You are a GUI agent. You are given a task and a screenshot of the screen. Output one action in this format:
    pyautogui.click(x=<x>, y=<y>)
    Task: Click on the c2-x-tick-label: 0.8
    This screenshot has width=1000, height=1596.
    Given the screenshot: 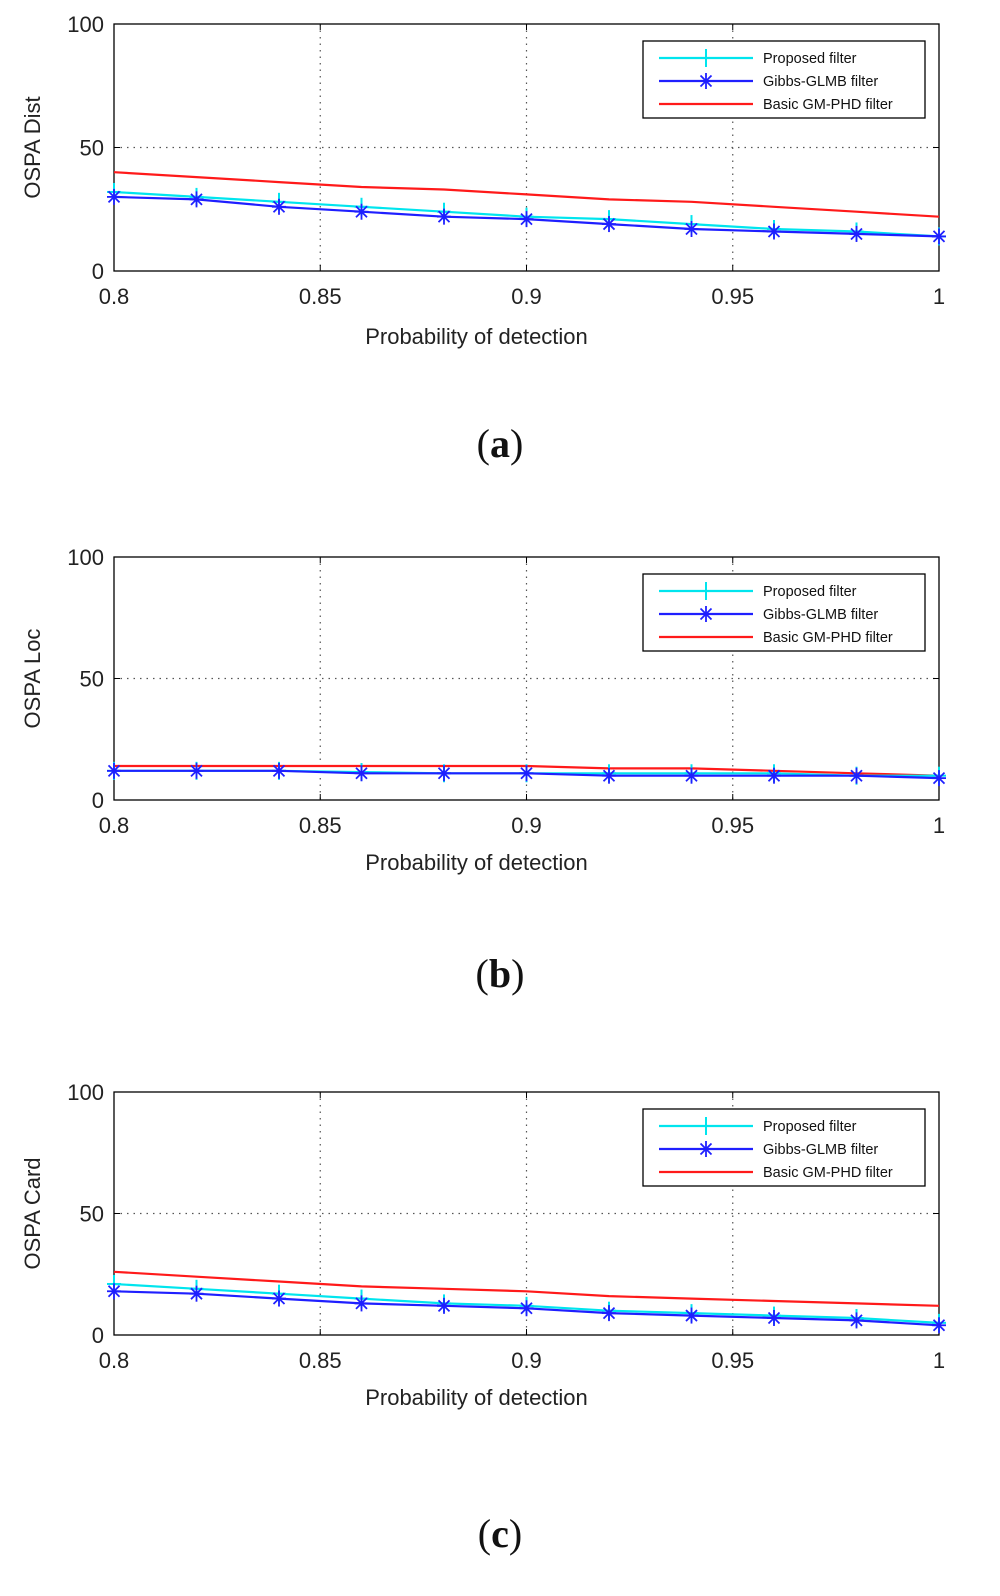 What is the action you would take?
    pyautogui.click(x=114, y=1360)
    